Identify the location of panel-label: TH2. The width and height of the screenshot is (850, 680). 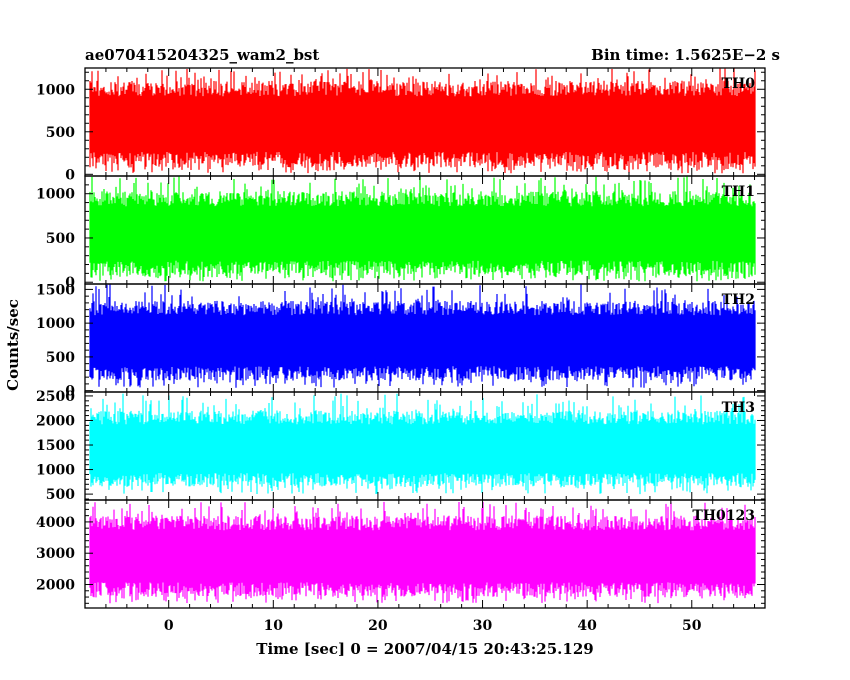
(738, 300).